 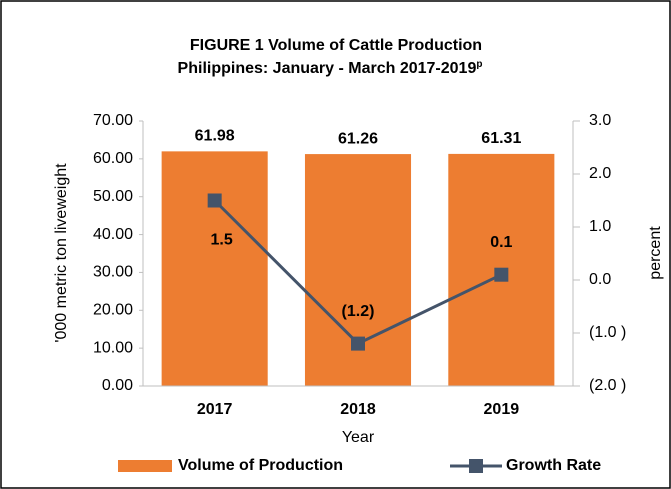 What do you see at coordinates (600, 173) in the screenshot?
I see `y2-tick-label: 2.0` at bounding box center [600, 173].